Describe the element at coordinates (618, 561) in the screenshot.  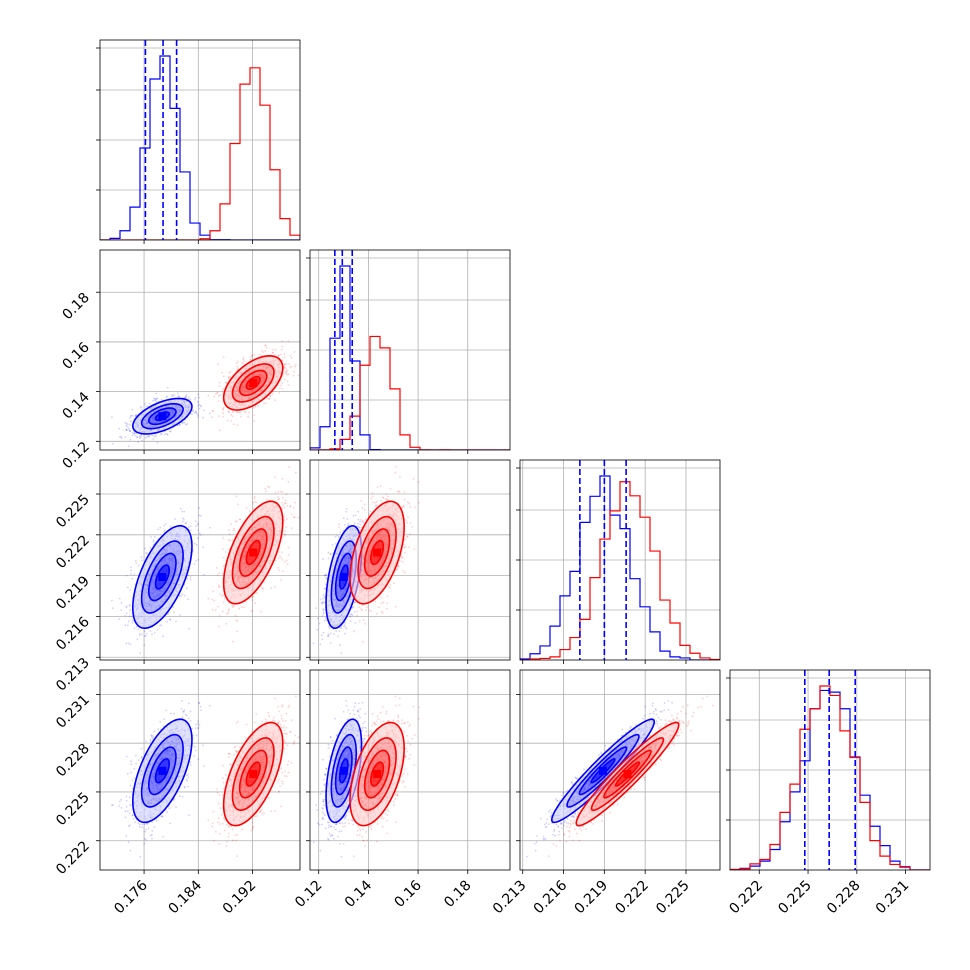
I see `histogram-panel-p2` at that location.